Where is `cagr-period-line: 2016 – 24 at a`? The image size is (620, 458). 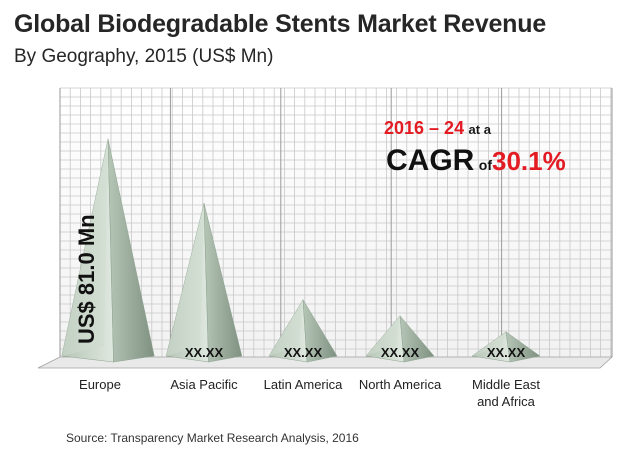
cagr-period-line: 2016 – 24 at a is located at coordinates (437, 128).